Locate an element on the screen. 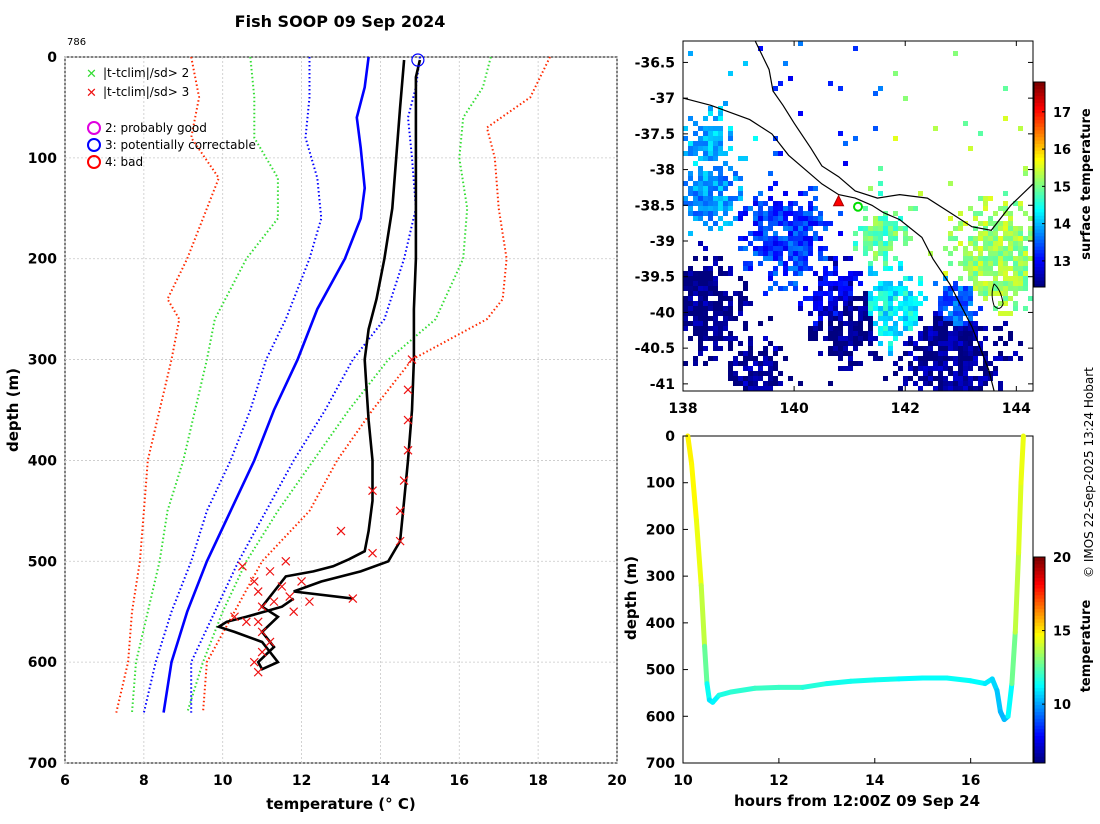 The image size is (1100, 824). legend-flag-red: |t-tclim|/sd> 3 is located at coordinates (146, 92).